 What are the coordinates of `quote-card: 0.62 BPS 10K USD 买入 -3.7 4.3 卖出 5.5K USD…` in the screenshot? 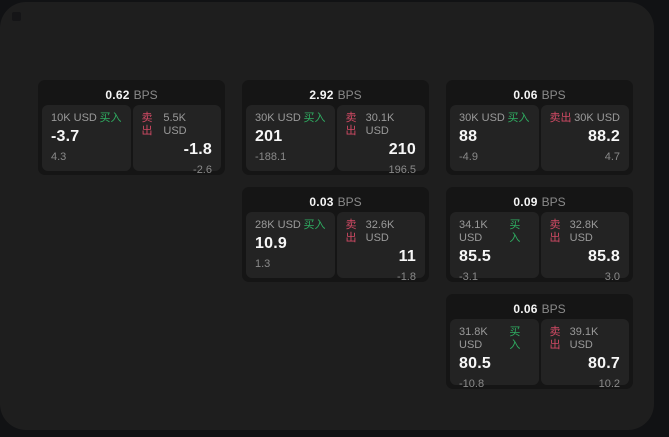 It's located at (131, 128).